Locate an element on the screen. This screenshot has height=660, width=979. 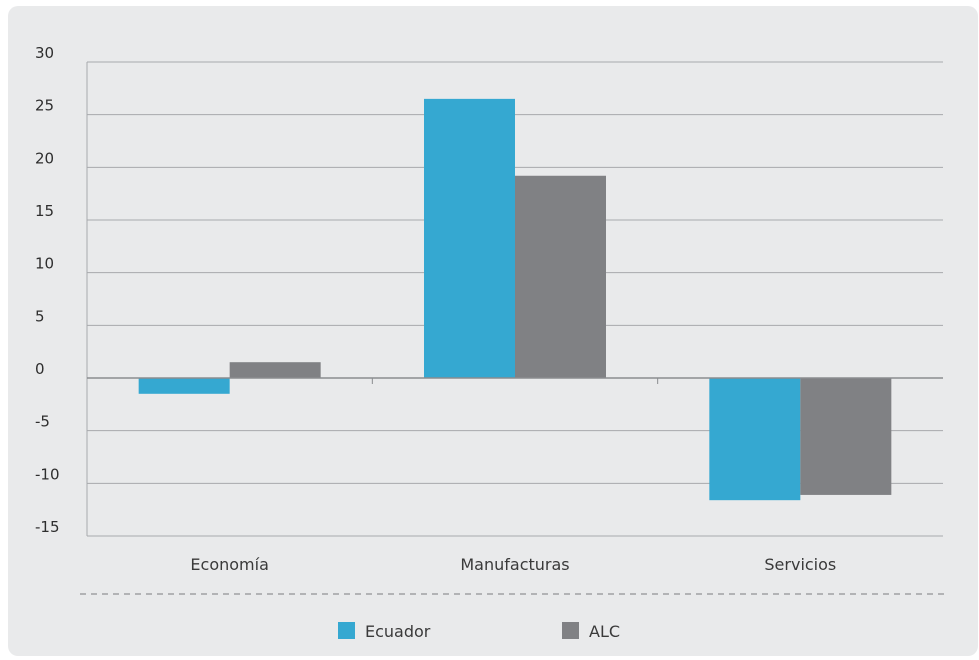
category-label: Manufacturas is located at coordinates (514, 564).